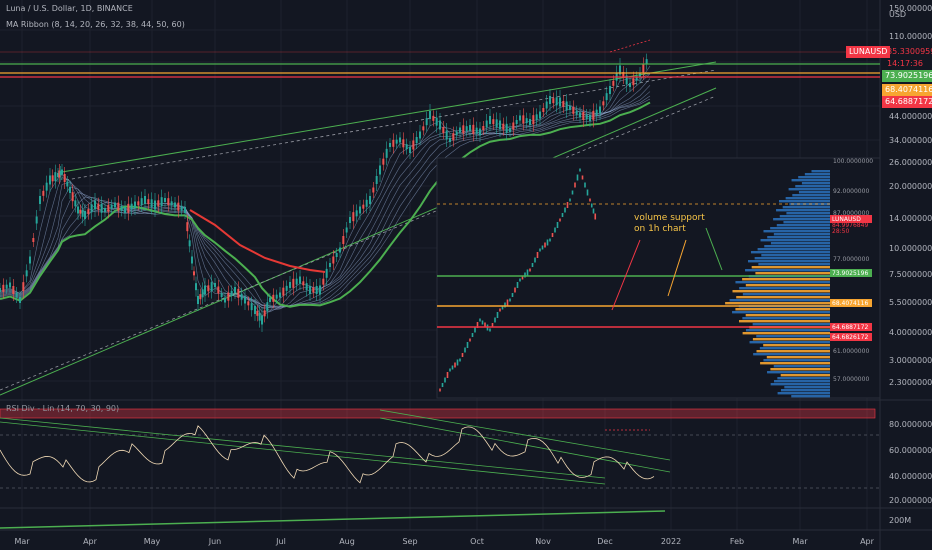 The width and height of the screenshot is (932, 550). I want to click on x-tick-label: Apr, so click(867, 541).